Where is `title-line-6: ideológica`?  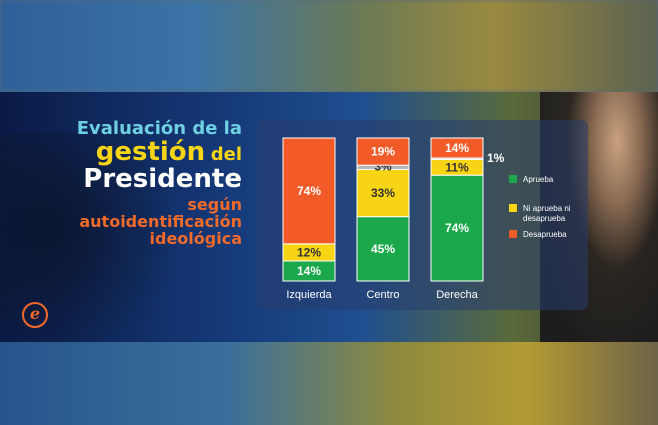
title-line-6: ideológica is located at coordinates (195, 239).